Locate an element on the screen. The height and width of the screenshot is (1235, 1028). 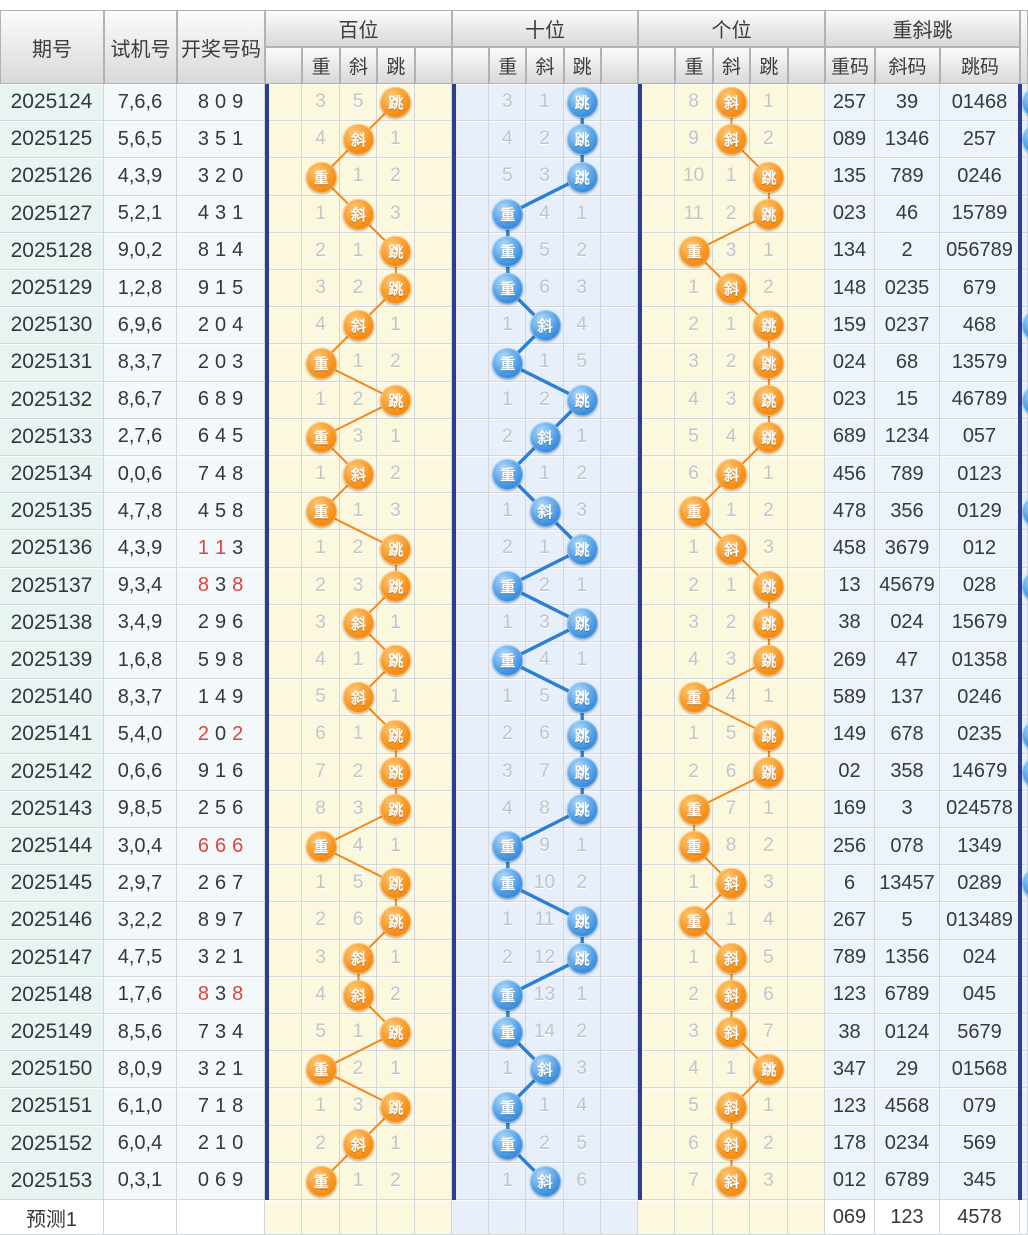
trend-cell-shi: 13 is located at coordinates (545, 995).